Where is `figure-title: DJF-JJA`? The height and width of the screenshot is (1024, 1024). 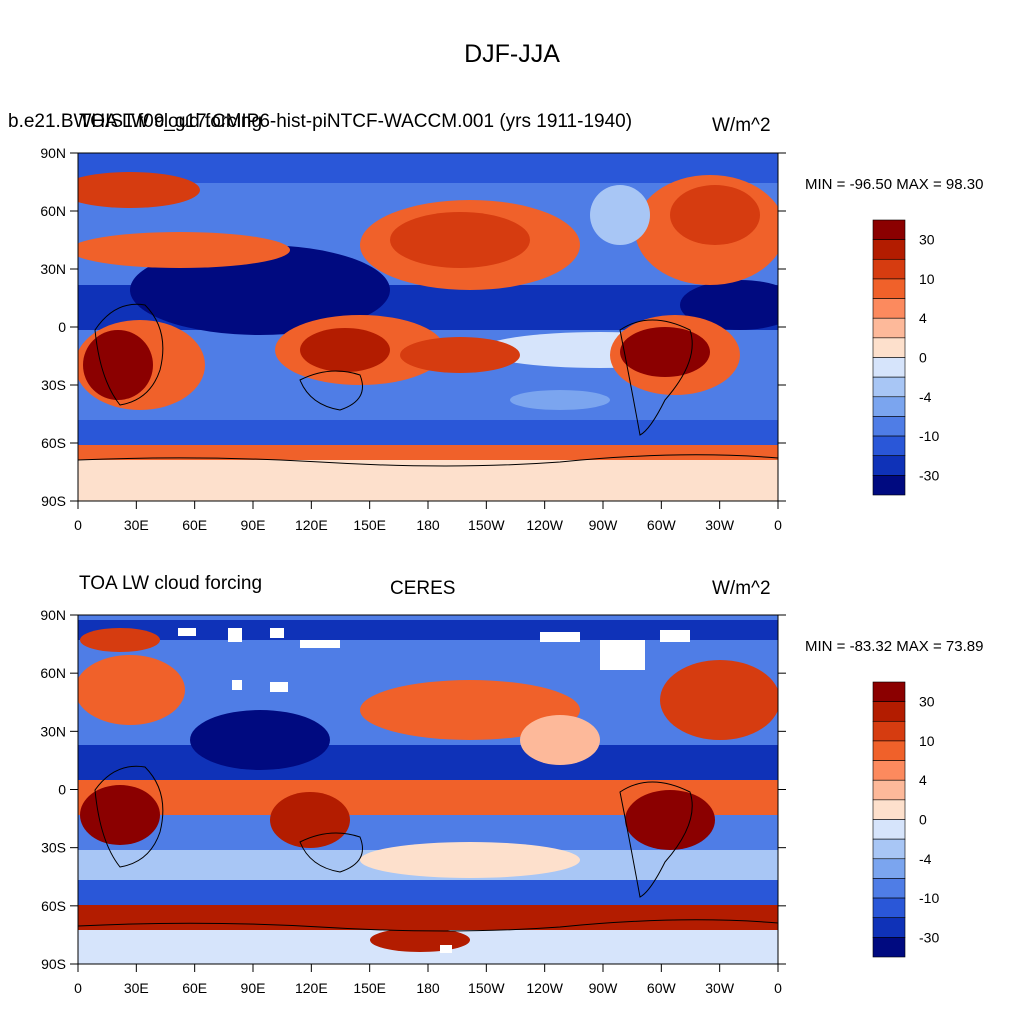
figure-title: DJF-JJA is located at coordinates (512, 54).